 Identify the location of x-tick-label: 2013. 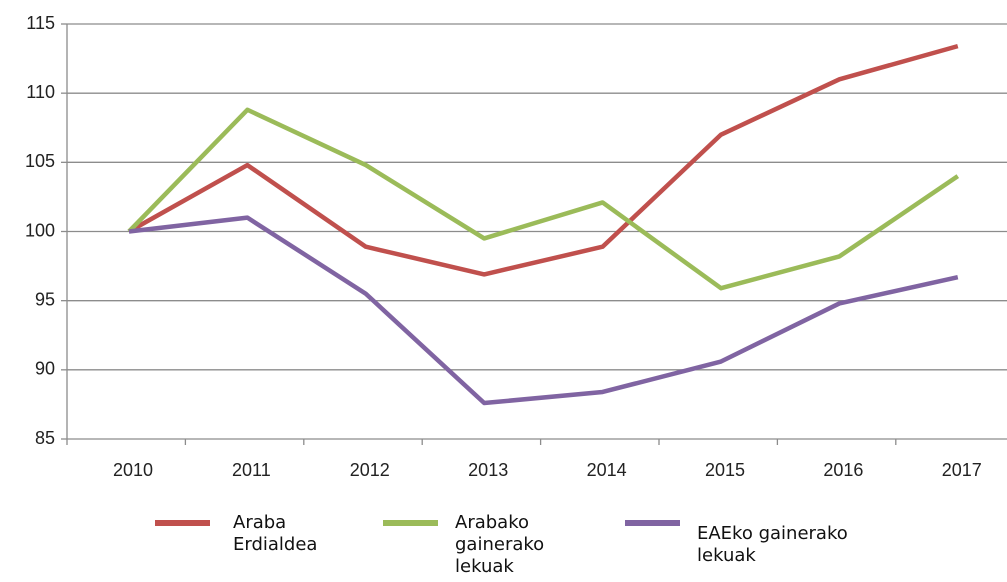
(488, 470).